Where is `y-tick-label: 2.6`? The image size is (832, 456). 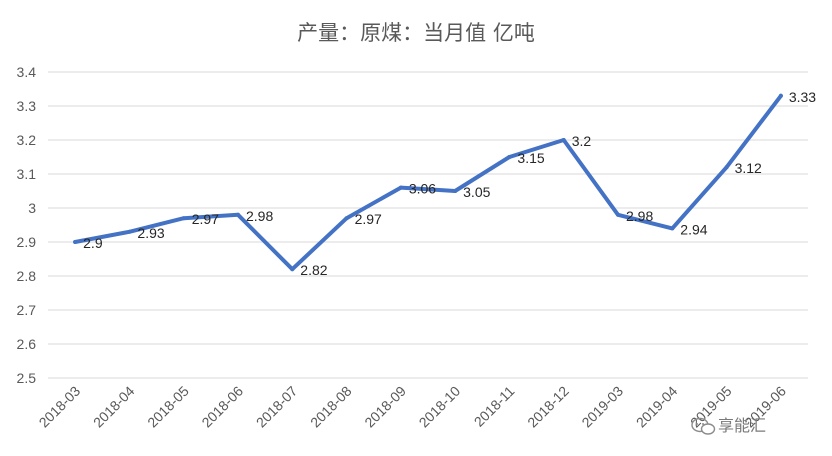 y-tick-label: 2.6 is located at coordinates (27, 344).